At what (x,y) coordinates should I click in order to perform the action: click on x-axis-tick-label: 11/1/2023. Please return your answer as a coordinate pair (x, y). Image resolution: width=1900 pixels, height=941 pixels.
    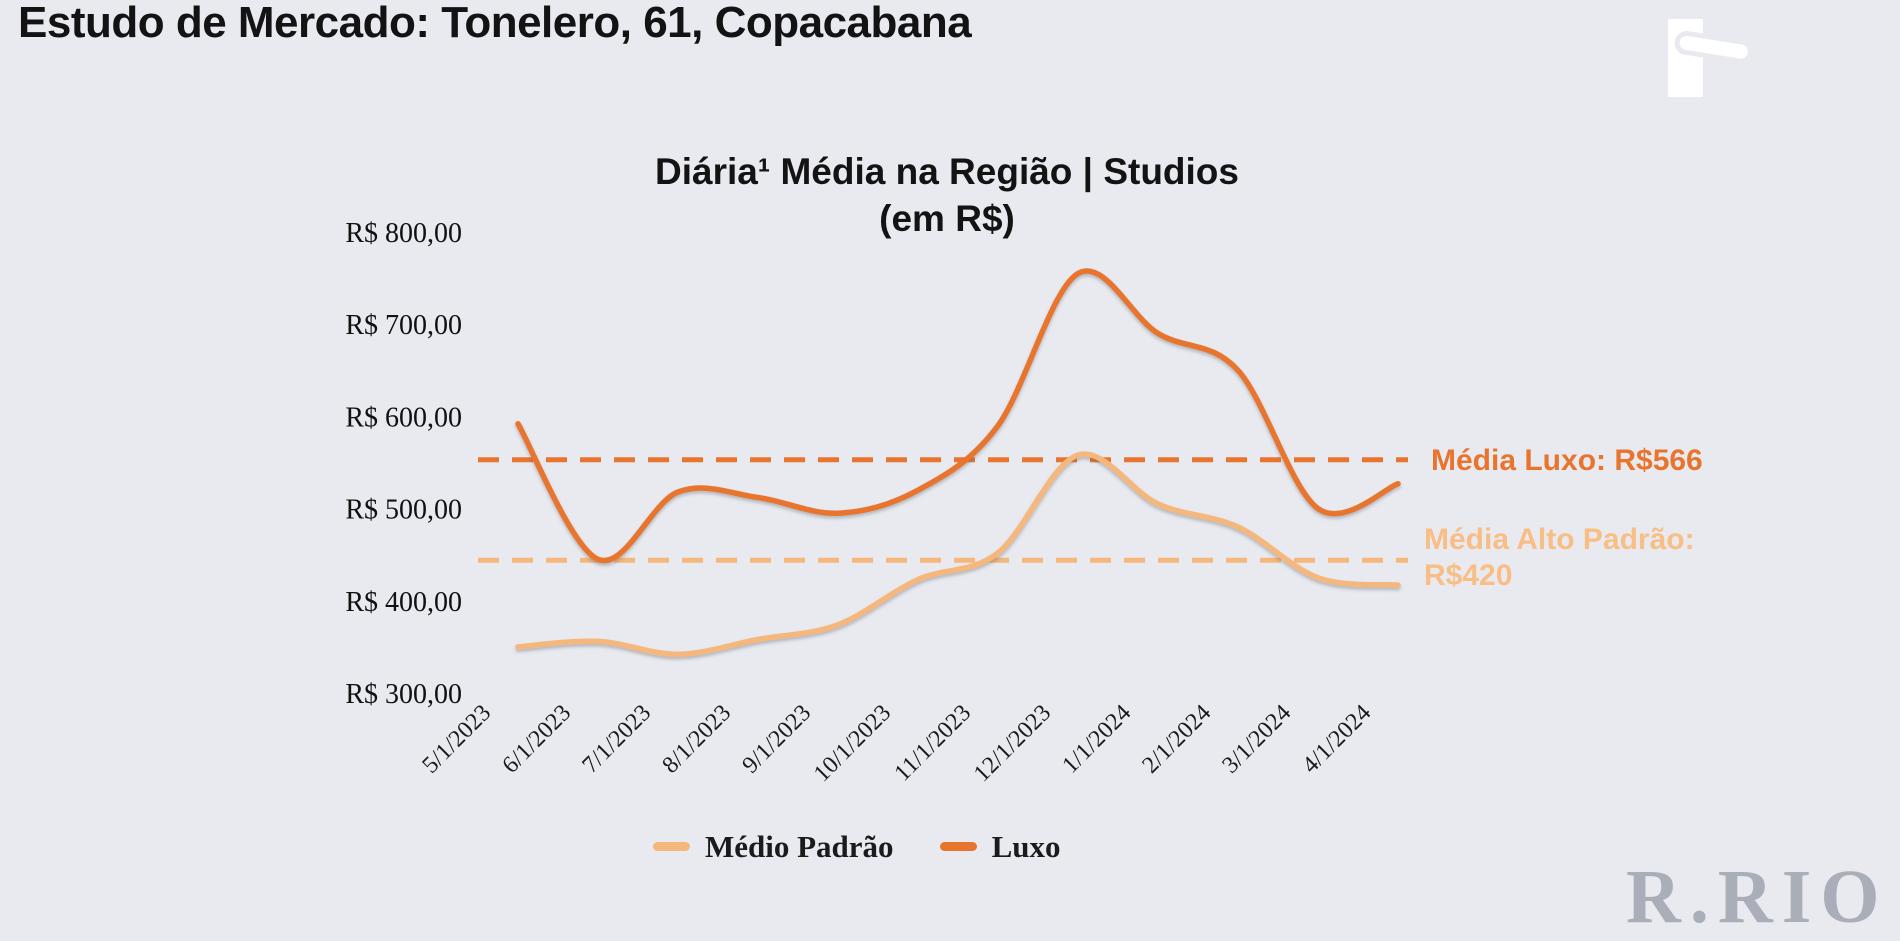
    Looking at the image, I should click on (933, 743).